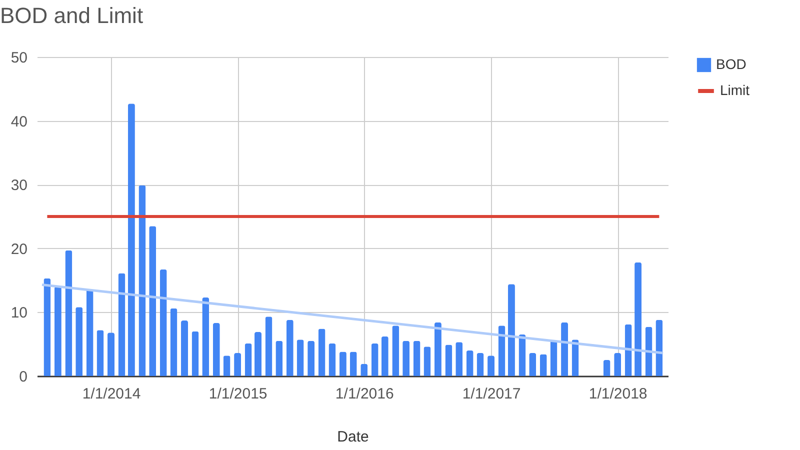 Image resolution: width=800 pixels, height=450 pixels. I want to click on y-tick-label: 20, so click(19, 249).